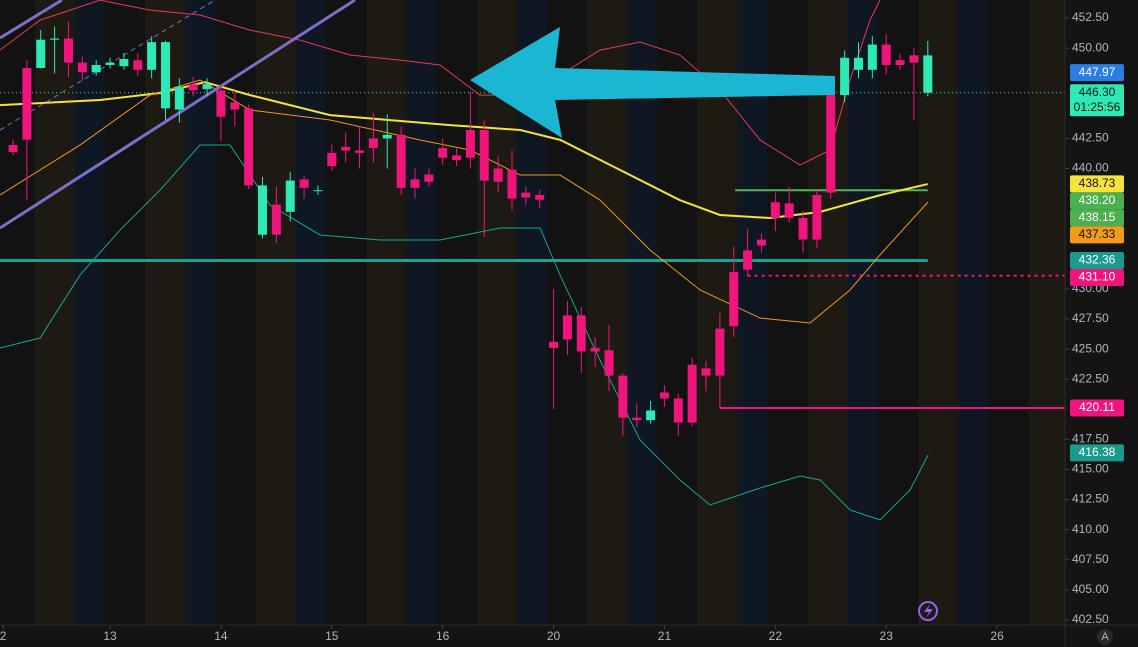  I want to click on y-tick-label: 402.50, so click(1090, 619).